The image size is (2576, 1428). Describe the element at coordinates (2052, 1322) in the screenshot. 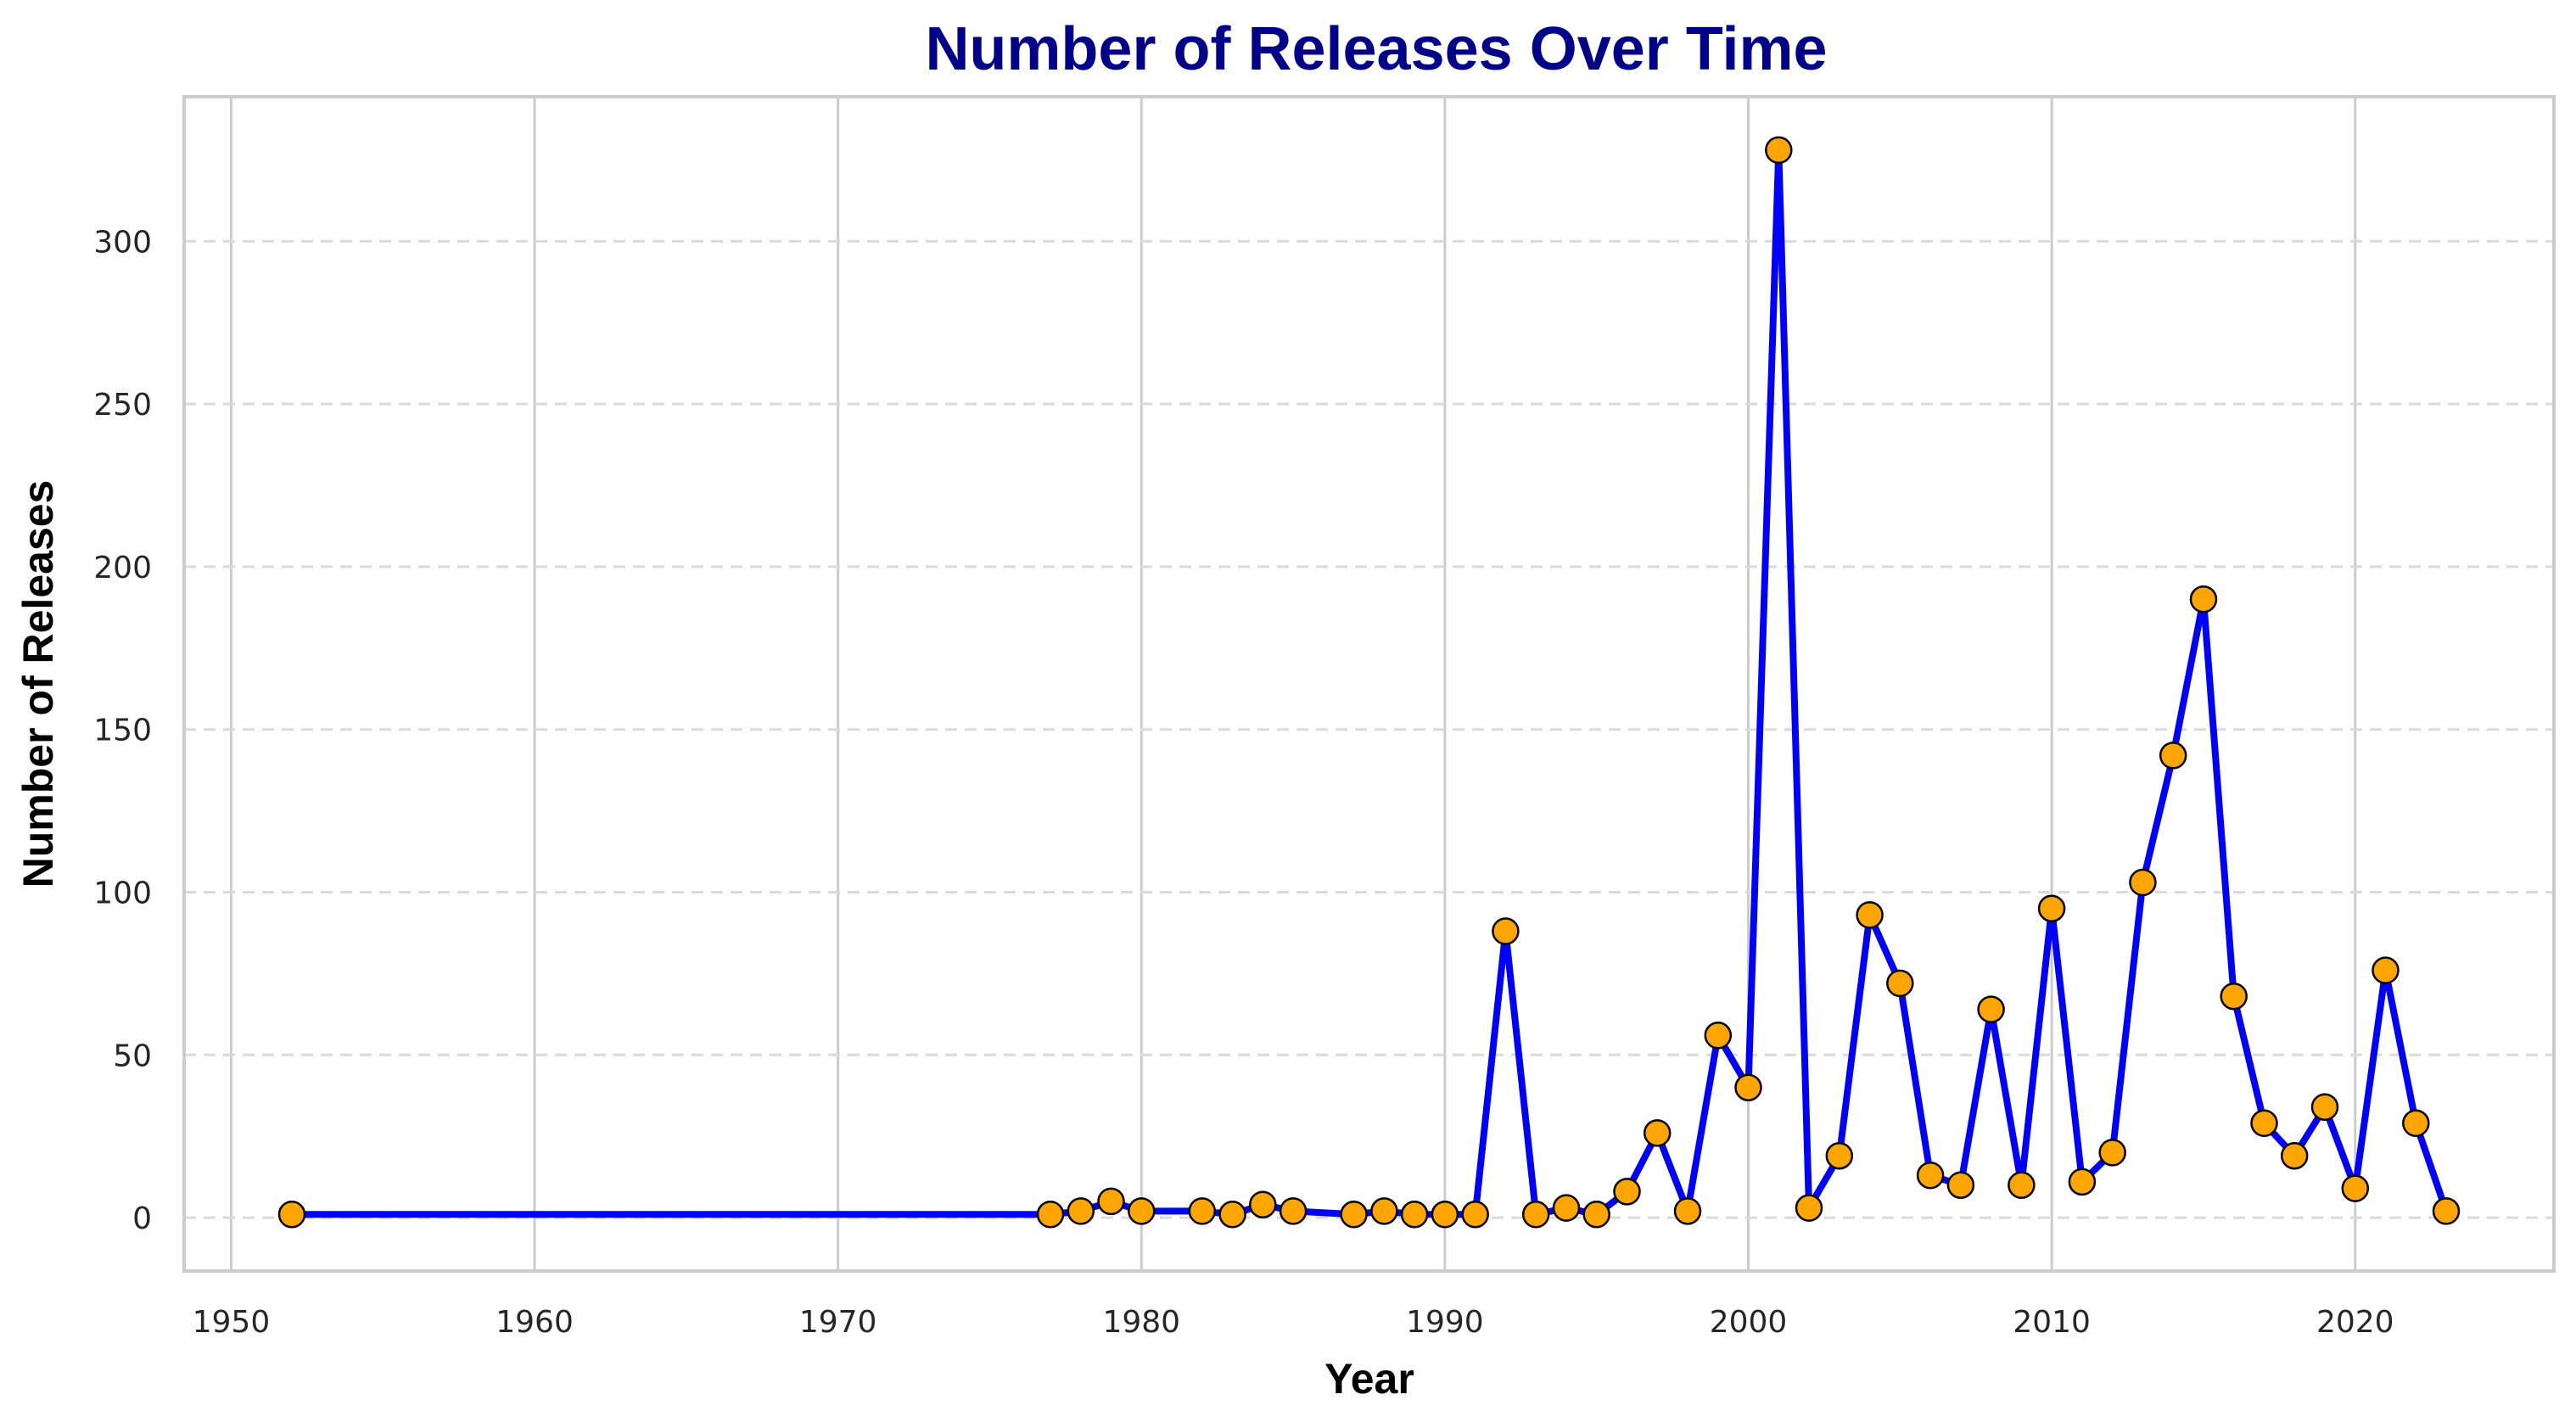

I see `x-tick-label: 2010` at that location.